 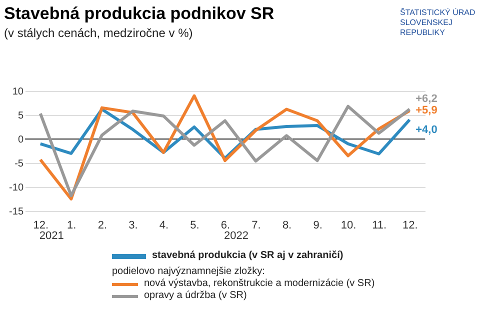 What do you see at coordinates (427, 99) in the screenshot?
I see `data-label: +6,2` at bounding box center [427, 99].